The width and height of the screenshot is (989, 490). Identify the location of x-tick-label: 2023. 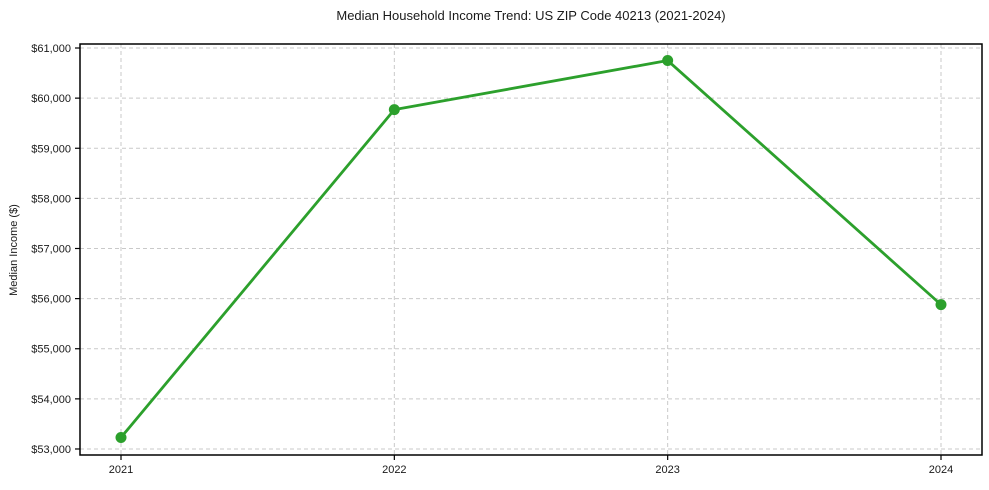
(667, 470).